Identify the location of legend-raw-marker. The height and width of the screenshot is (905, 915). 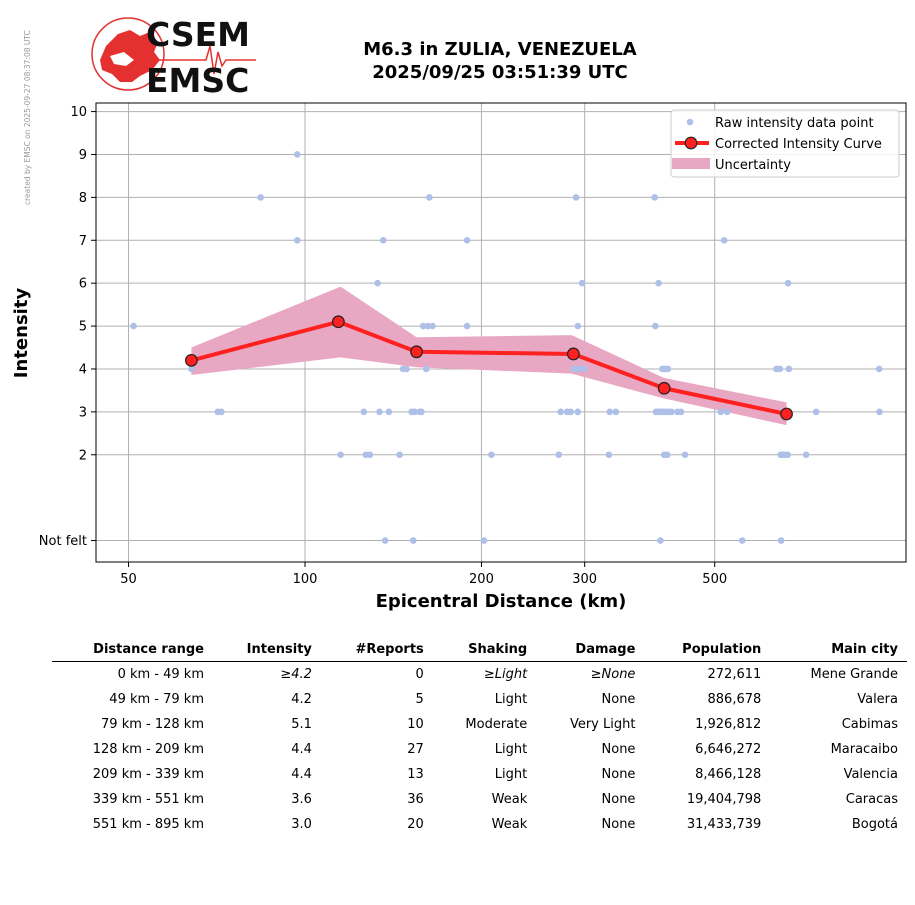
(690, 122).